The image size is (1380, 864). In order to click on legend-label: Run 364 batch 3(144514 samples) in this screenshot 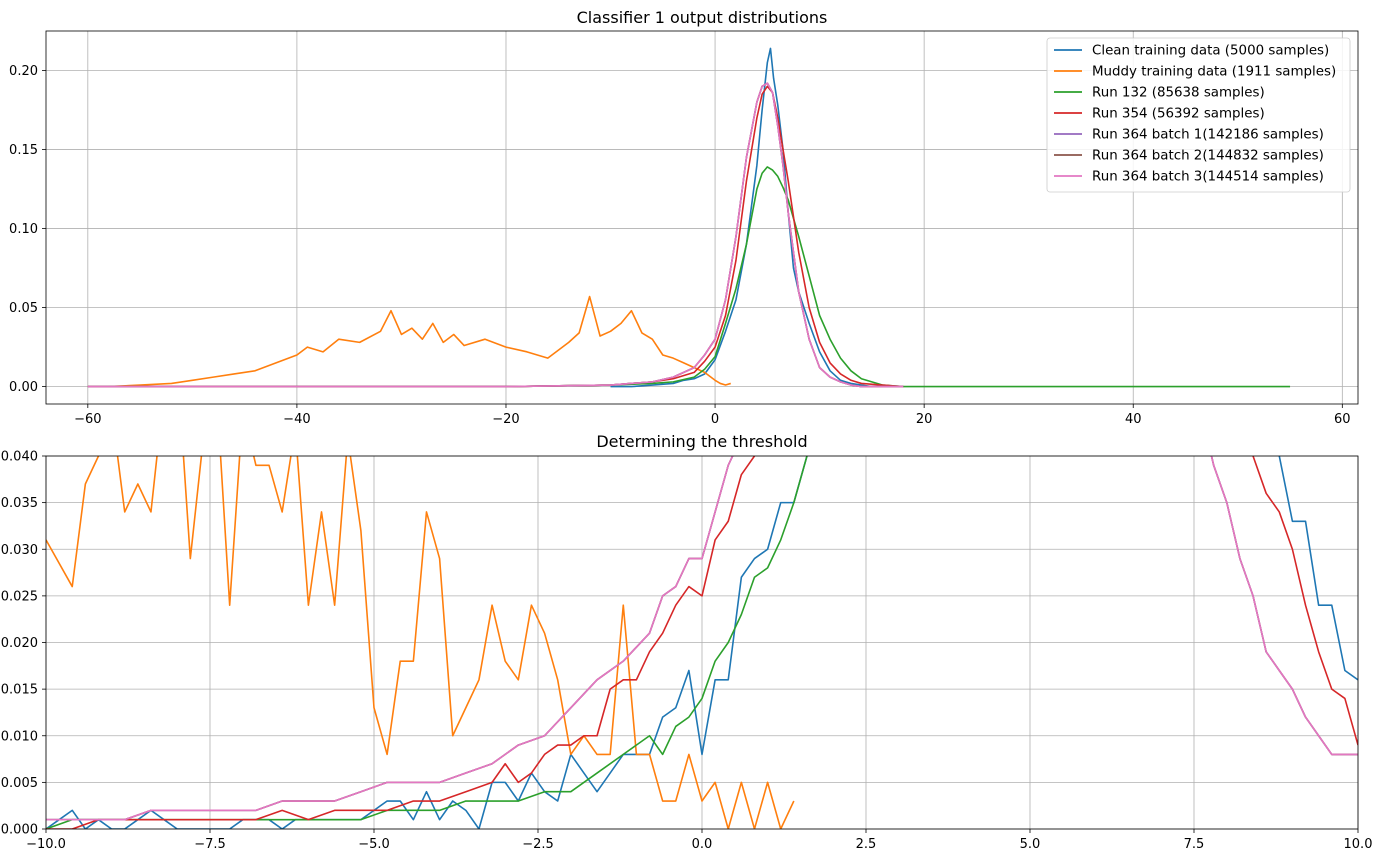, I will do `click(1208, 177)`.